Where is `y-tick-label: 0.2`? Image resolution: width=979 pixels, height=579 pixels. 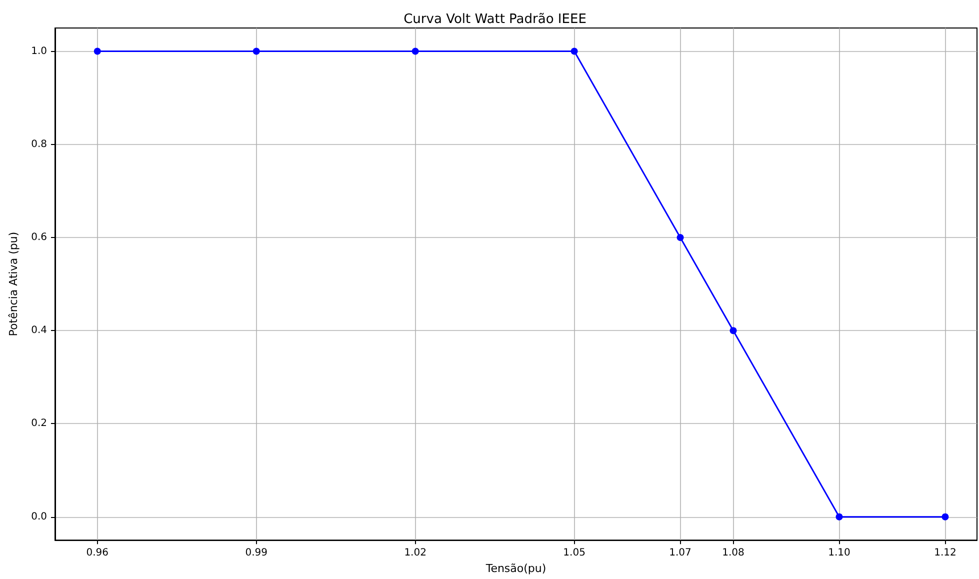
y-tick-label: 0.2 is located at coordinates (39, 424).